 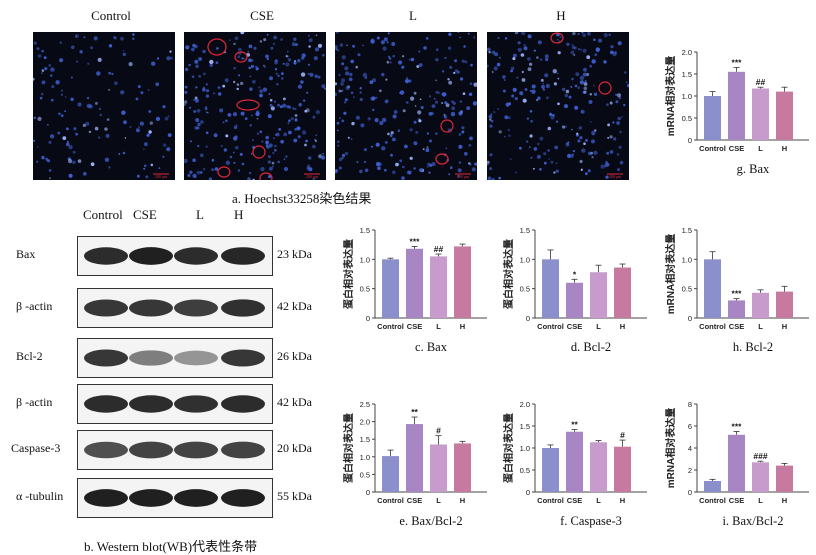 What do you see at coordinates (239, 214) in the screenshot?
I see `wb-header-h: H` at bounding box center [239, 214].